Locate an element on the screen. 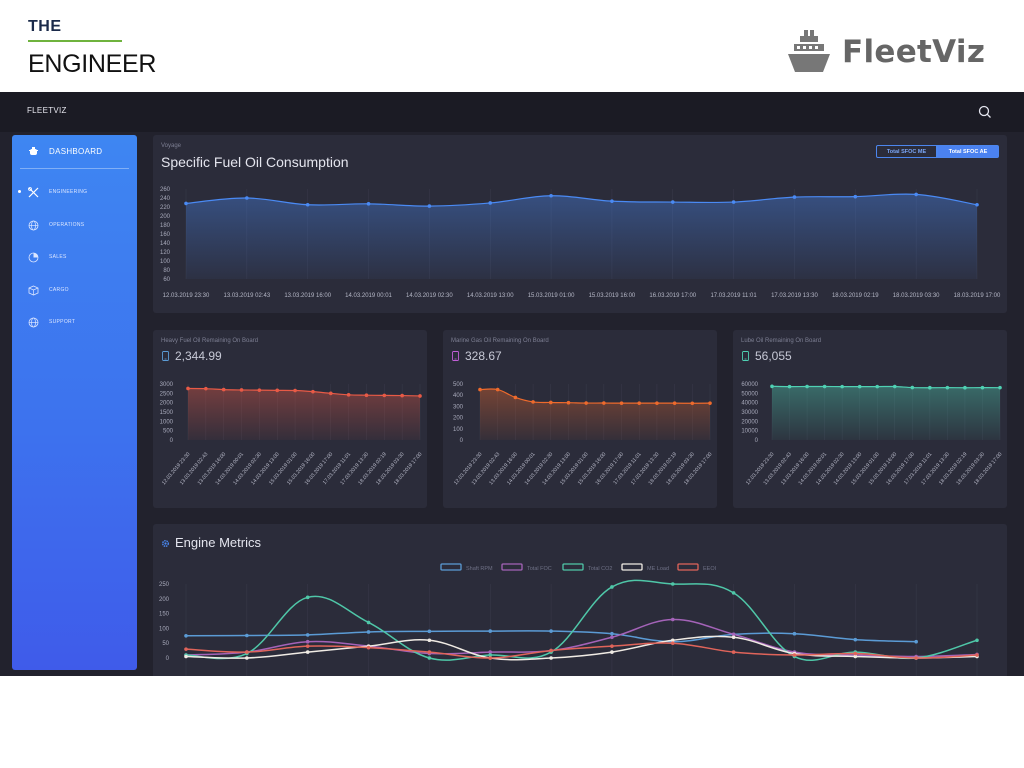 Image resolution: width=1024 pixels, height=768 pixels. x-tick-label: 14.03.2019 00:01 is located at coordinates (368, 296).